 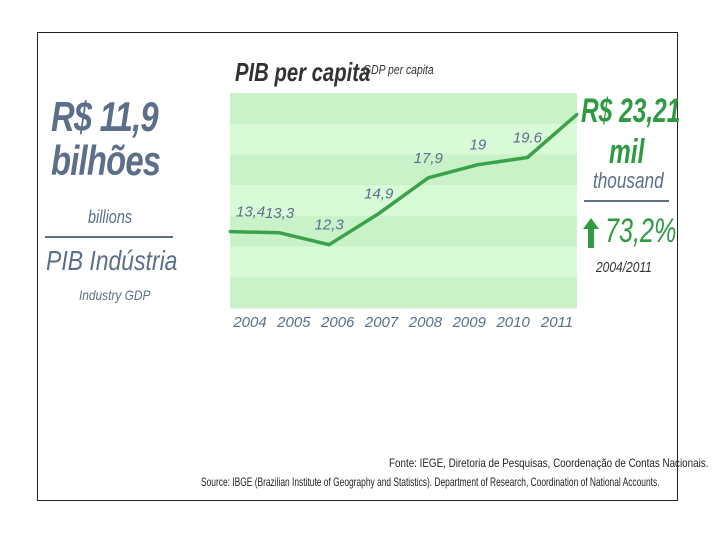 I want to click on per-capita-unit-en: thousand, so click(x=628, y=180).